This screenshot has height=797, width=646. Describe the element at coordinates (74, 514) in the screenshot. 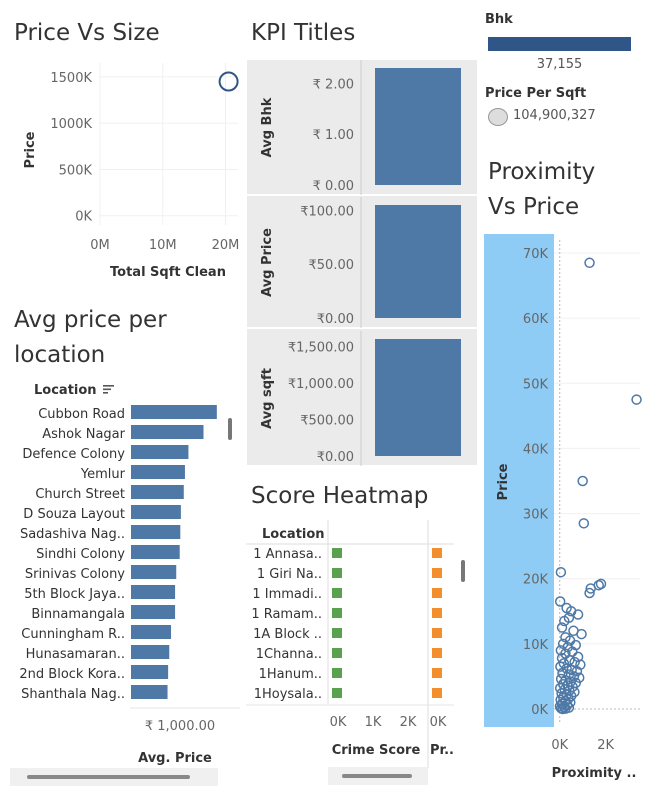

I see `location-label: D Souza Layout` at that location.